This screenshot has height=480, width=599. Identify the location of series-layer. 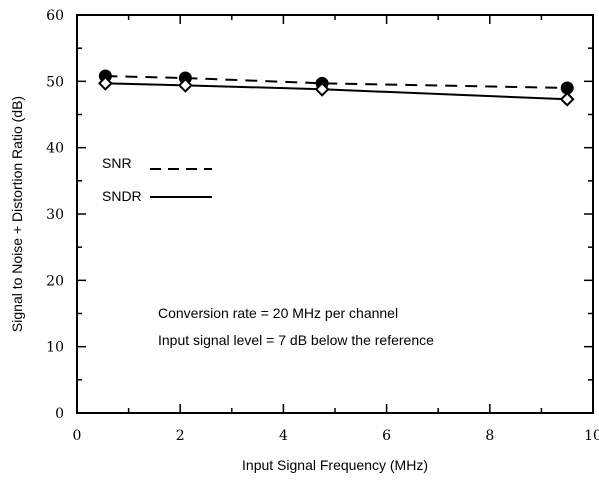
(336, 88).